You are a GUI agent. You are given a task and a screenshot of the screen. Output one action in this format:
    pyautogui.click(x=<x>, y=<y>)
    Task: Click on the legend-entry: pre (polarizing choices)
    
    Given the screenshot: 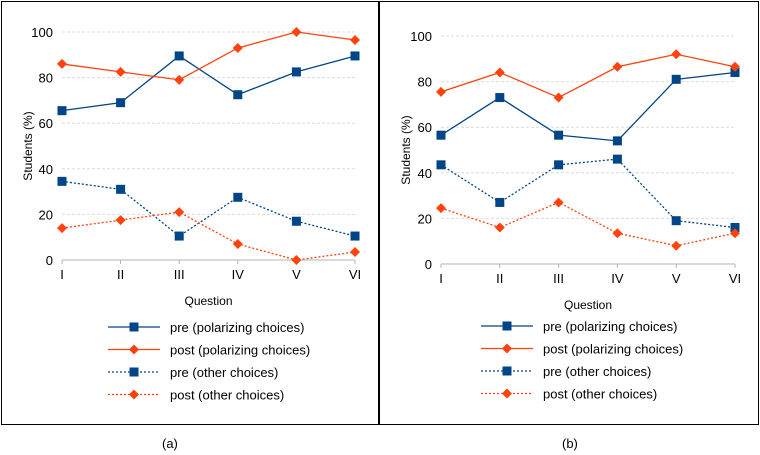 What is the action you would take?
    pyautogui.click(x=579, y=326)
    